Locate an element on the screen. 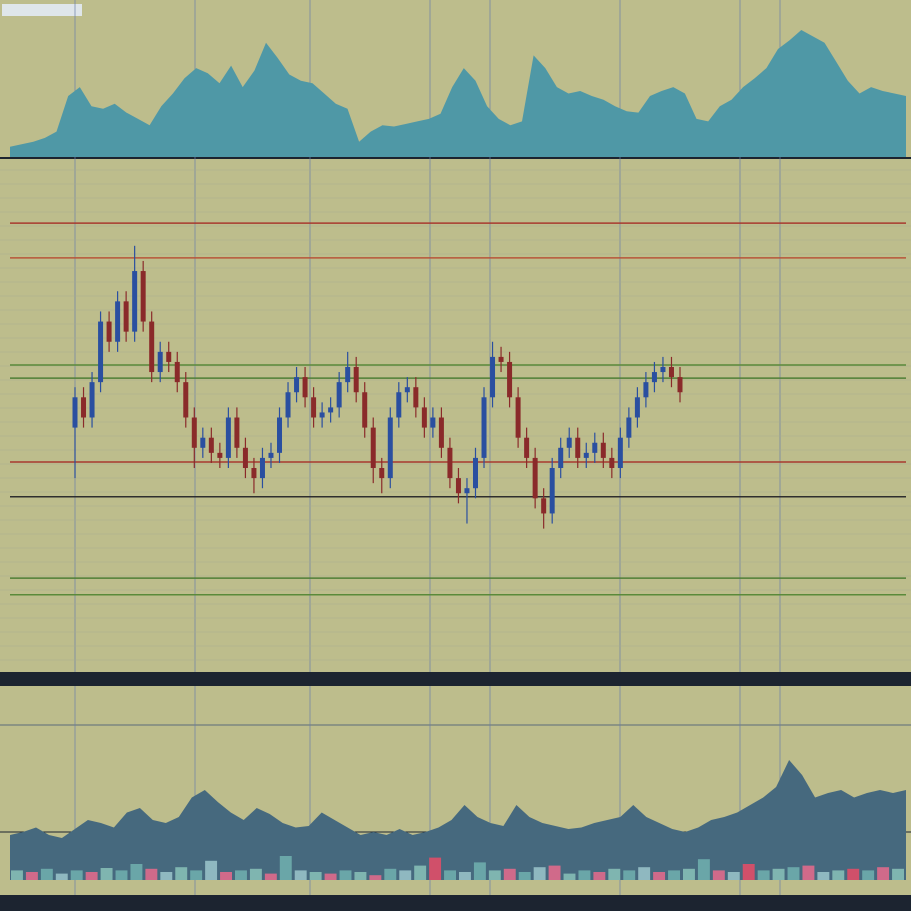 The width and height of the screenshot is (911, 911). symbol-box is located at coordinates (42, 10).